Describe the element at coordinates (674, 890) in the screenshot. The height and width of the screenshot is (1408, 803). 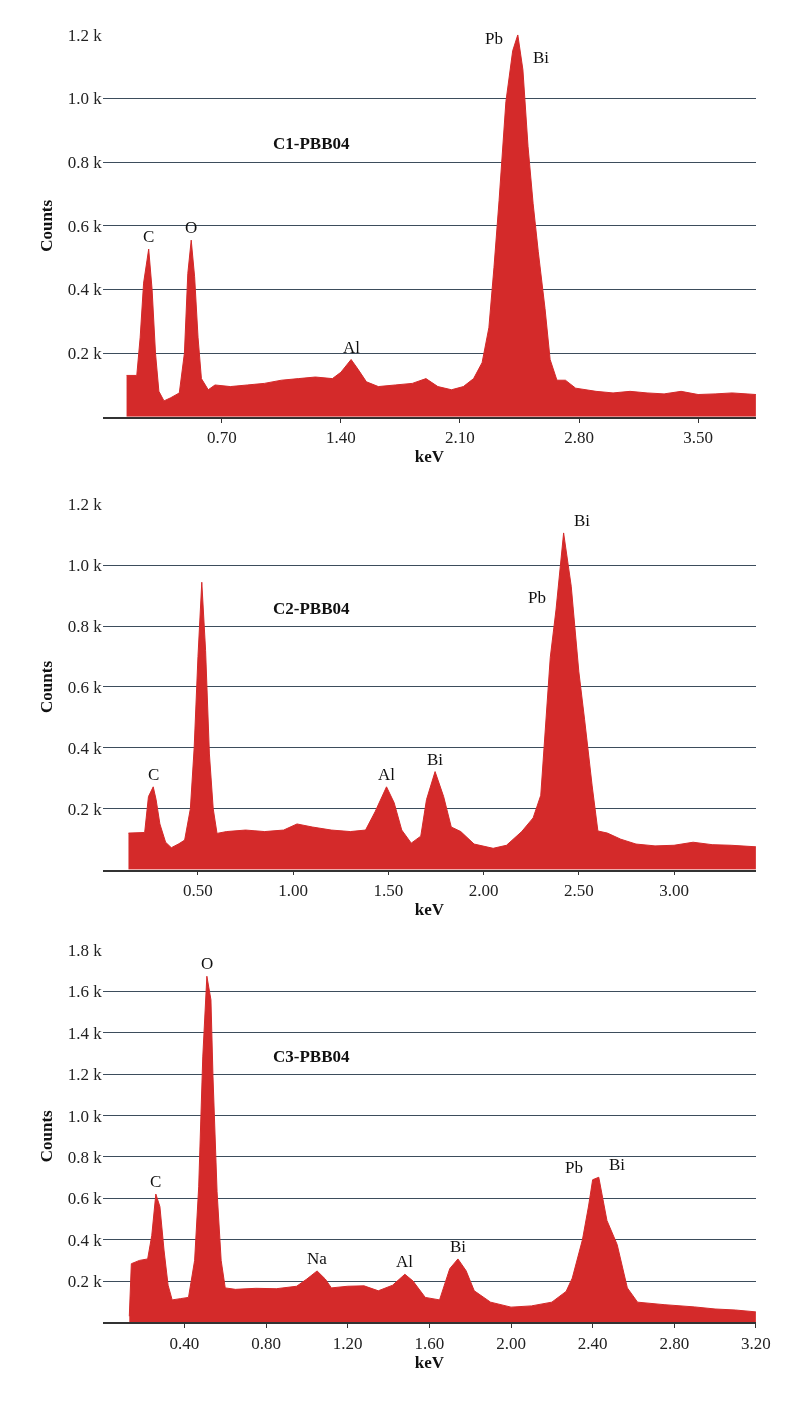
I see `x-tick-label: 3.00` at that location.